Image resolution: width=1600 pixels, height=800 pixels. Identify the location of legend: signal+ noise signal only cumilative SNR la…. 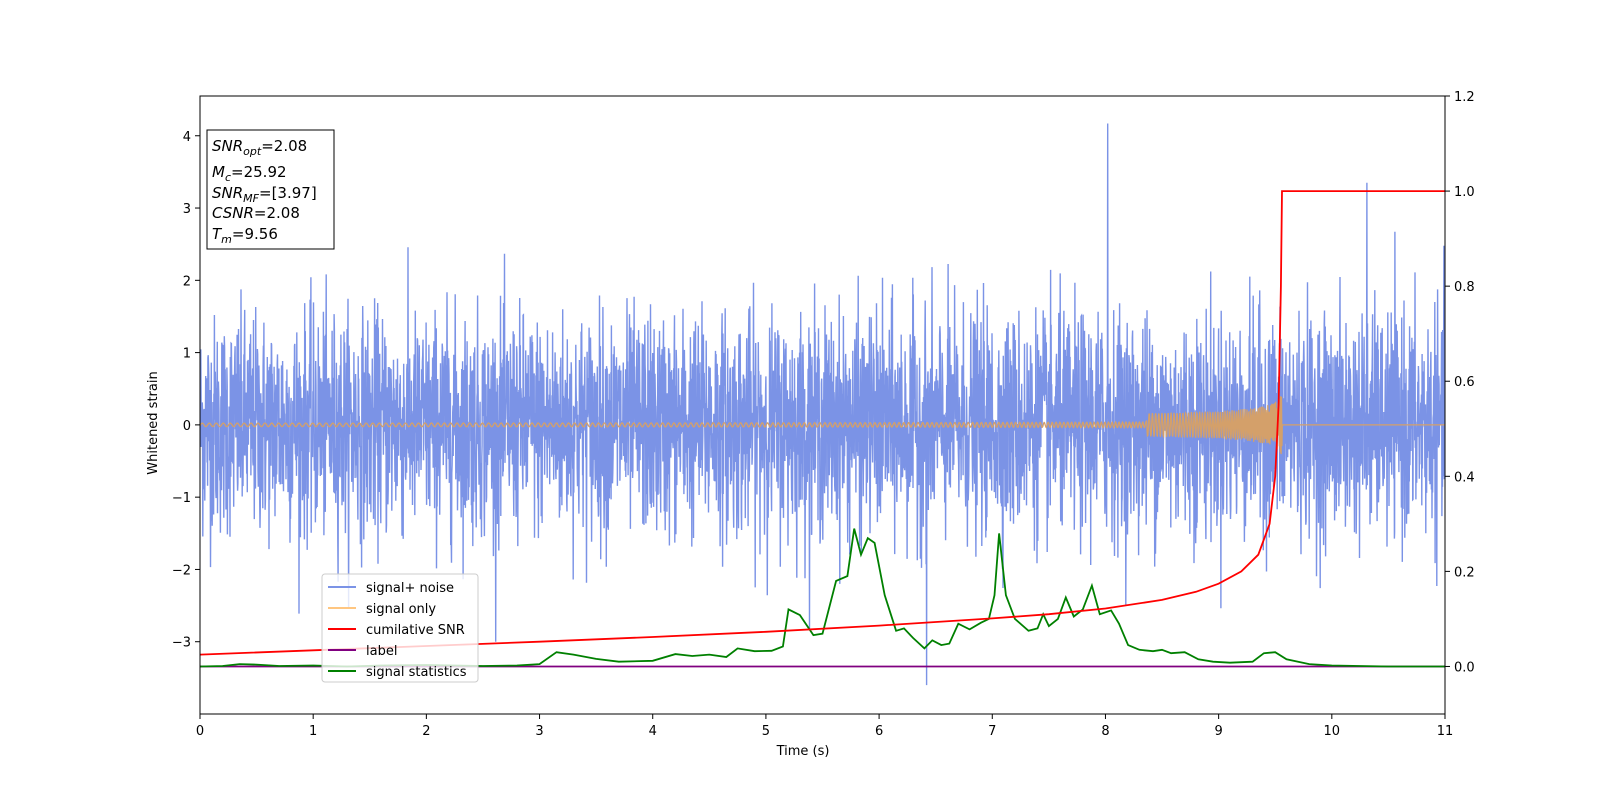
(400, 628).